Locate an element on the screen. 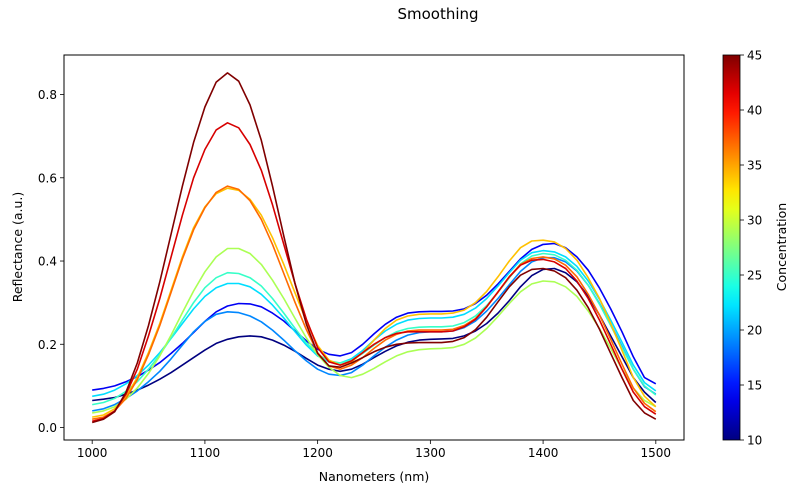 The width and height of the screenshot is (806, 487). y-axis-ticks: 0.0 0.2 0.4 0.6 0.8 is located at coordinates (51, 261).